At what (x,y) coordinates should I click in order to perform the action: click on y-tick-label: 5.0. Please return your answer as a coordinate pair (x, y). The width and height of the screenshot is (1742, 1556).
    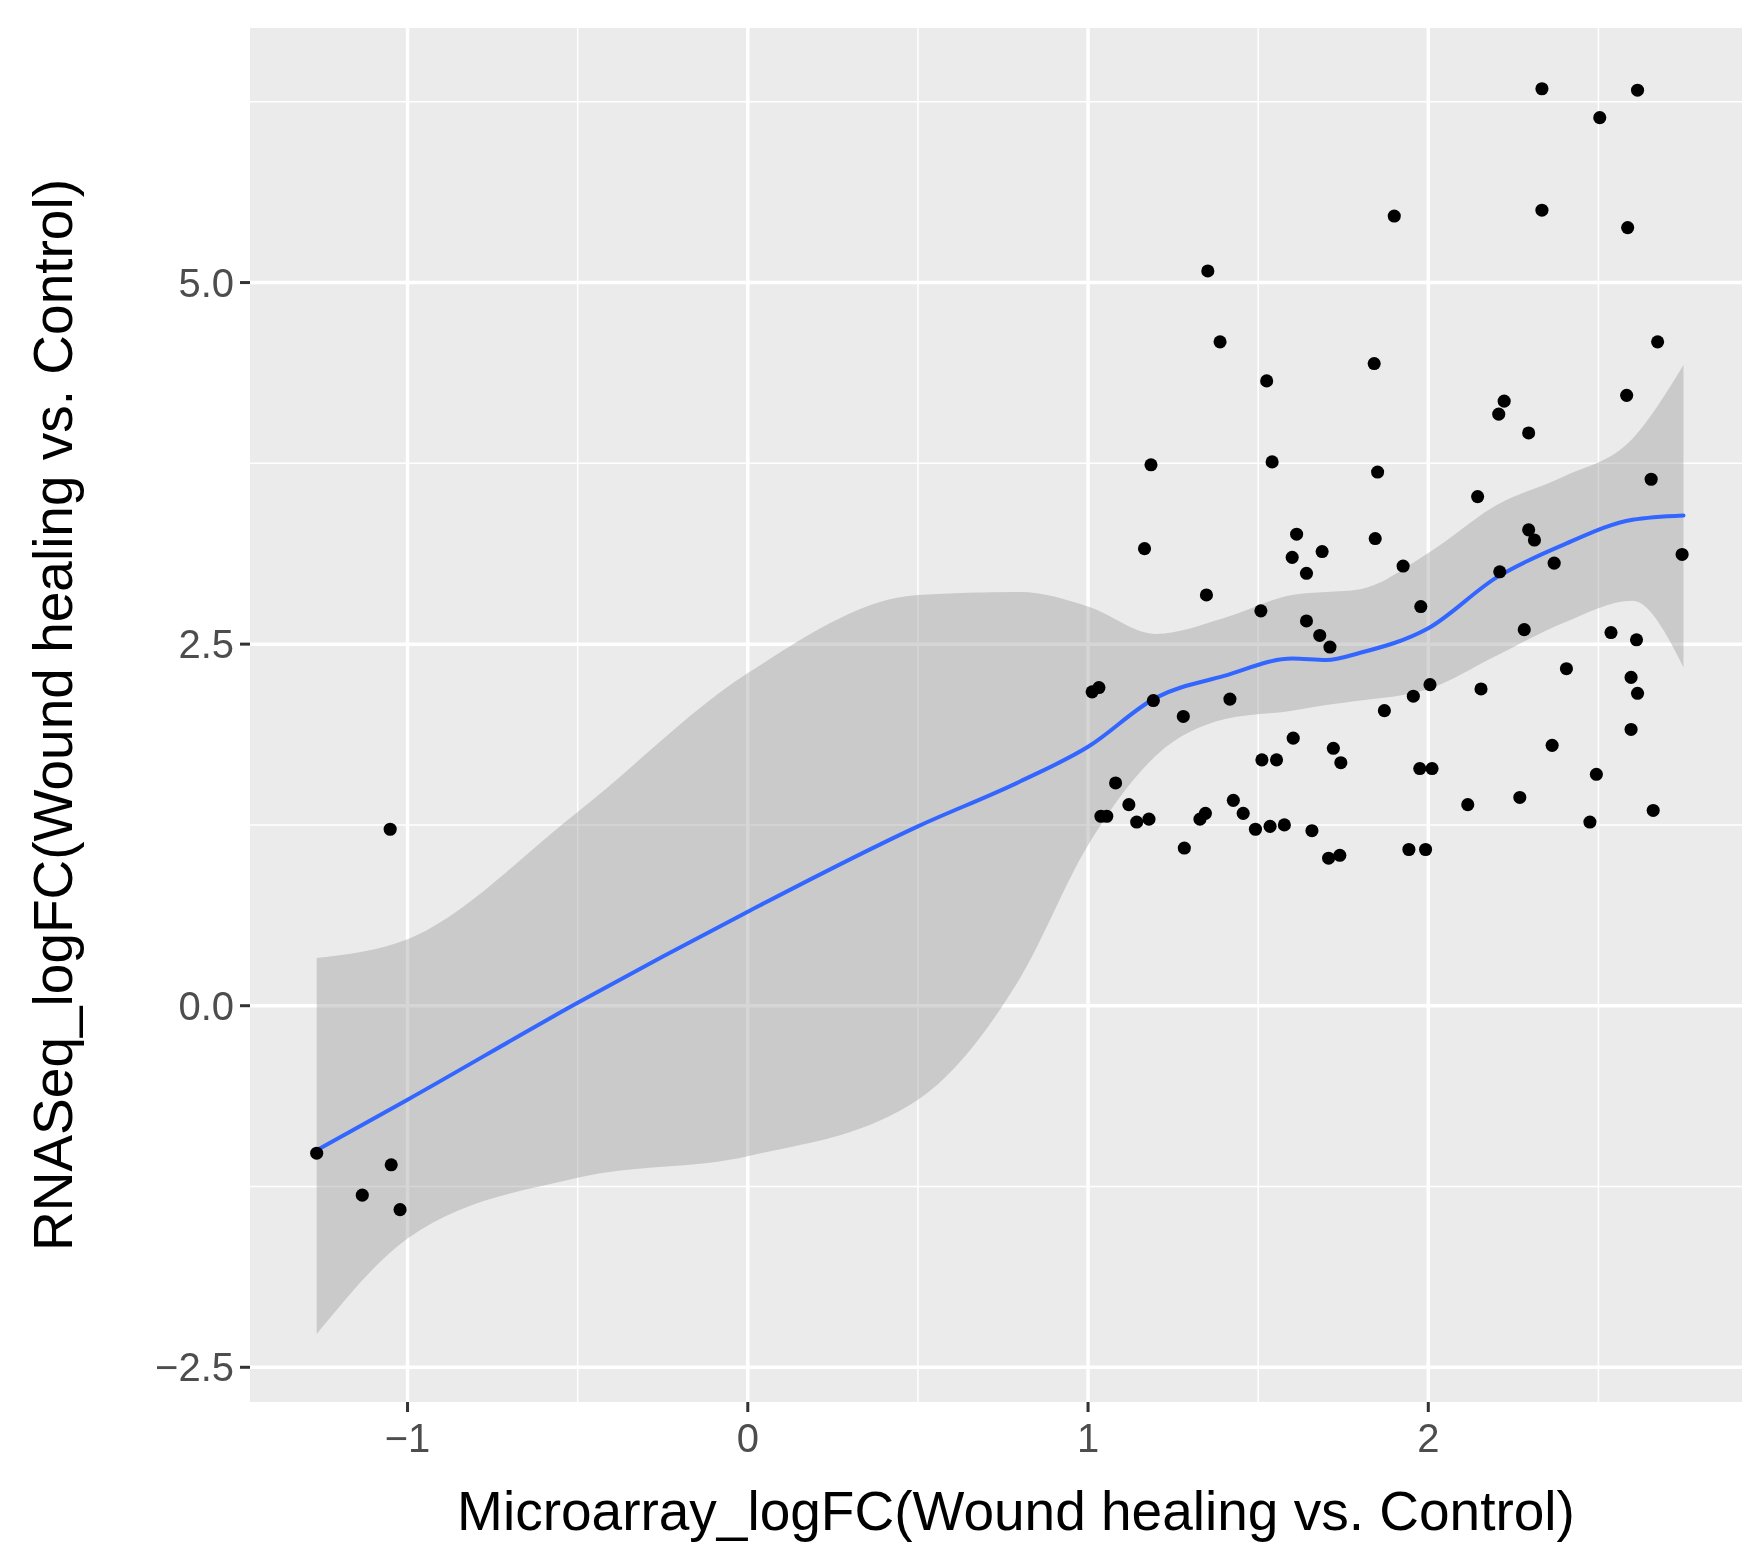
    Looking at the image, I should click on (206, 282).